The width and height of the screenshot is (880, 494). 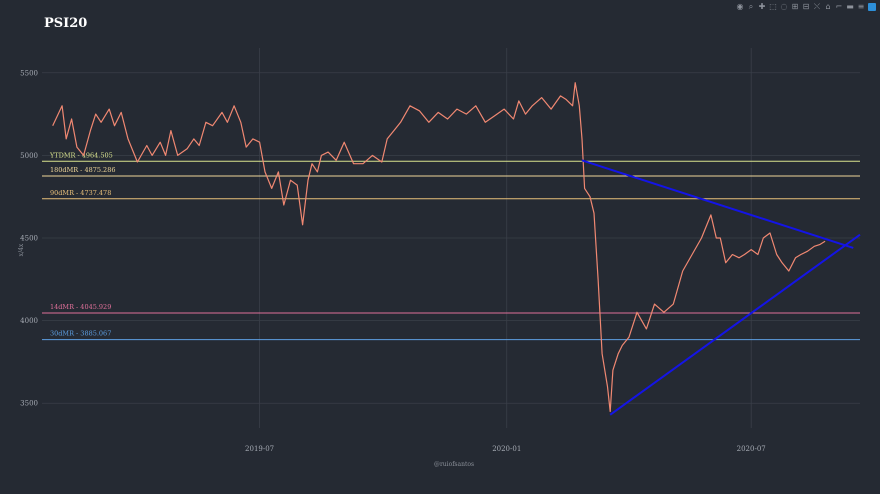 I want to click on reference-line-label: YTDMR - 4964.505, so click(x=81, y=155).